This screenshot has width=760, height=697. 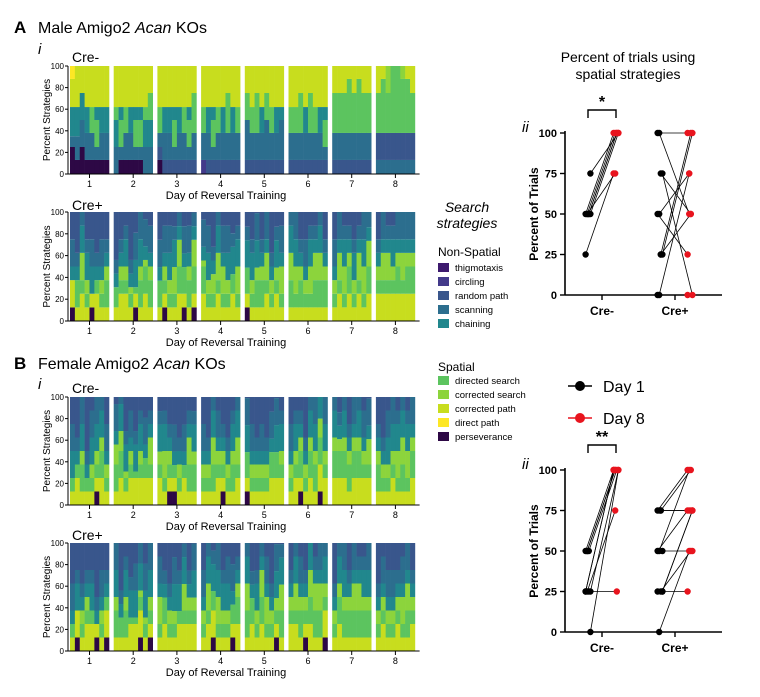 What do you see at coordinates (534, 214) in the screenshot?
I see `scatter-y-label: Percent of Trials` at bounding box center [534, 214].